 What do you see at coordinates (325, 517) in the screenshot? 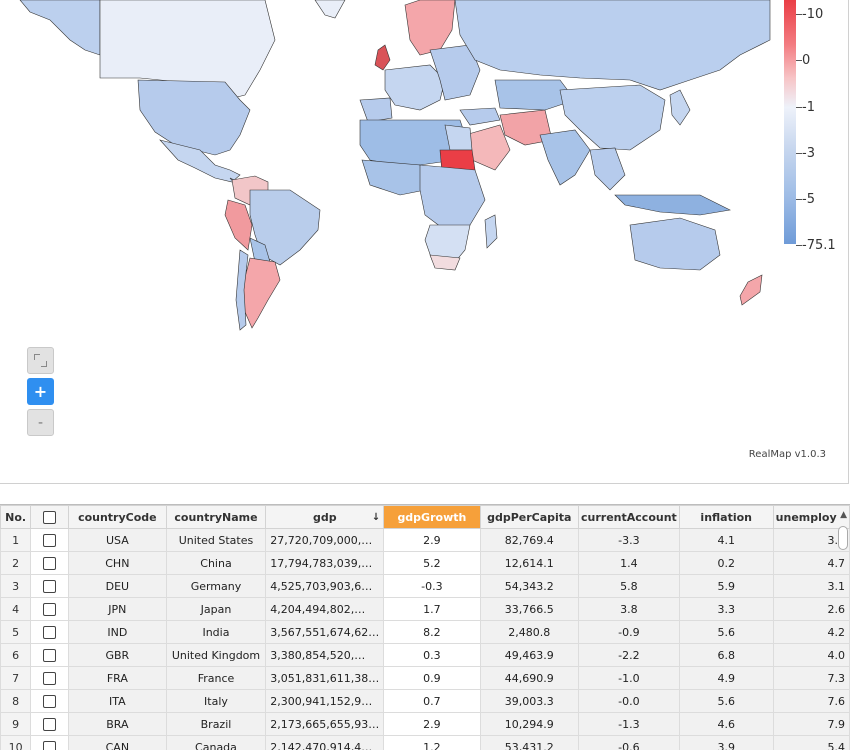
I see `column-header-gdp: gdp↓` at bounding box center [325, 517].